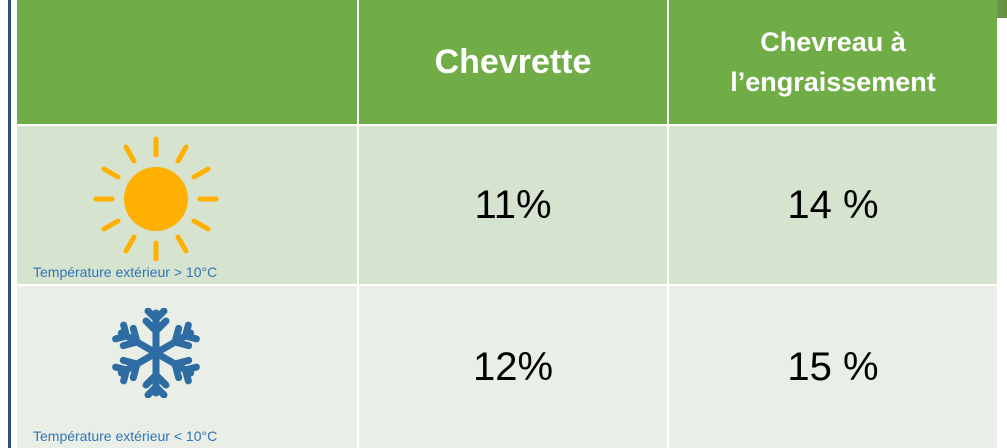  Describe the element at coordinates (833, 62) in the screenshot. I see `header-cell: Chevreau à l’engraissement` at that location.